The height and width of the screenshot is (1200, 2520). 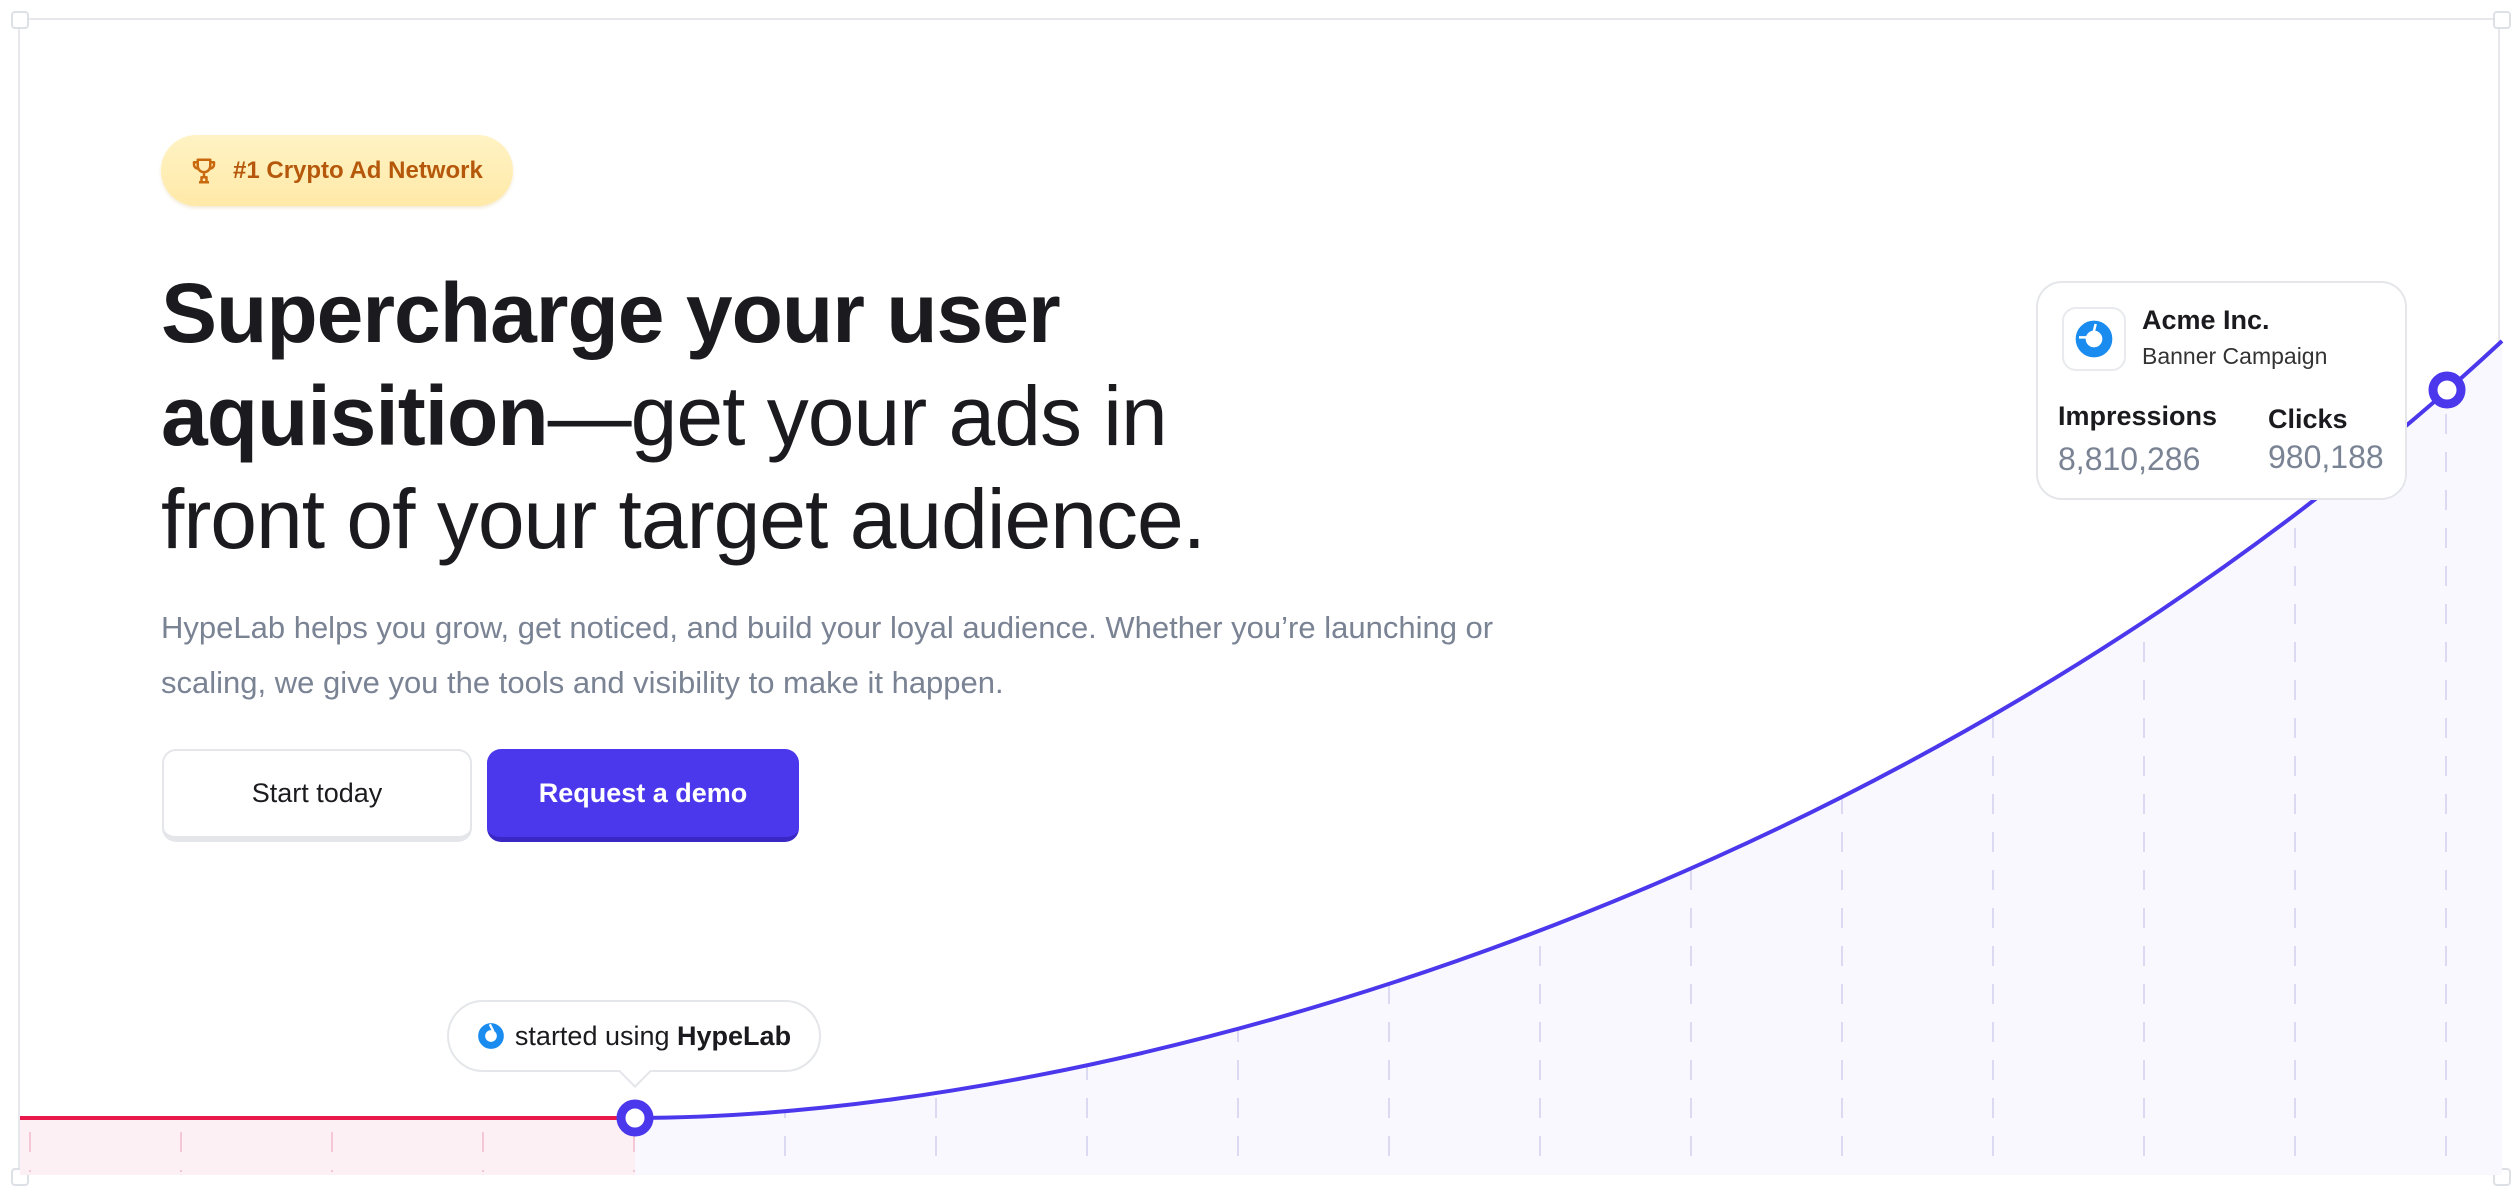 What do you see at coordinates (2138, 416) in the screenshot?
I see `impressions-label: Impressions` at bounding box center [2138, 416].